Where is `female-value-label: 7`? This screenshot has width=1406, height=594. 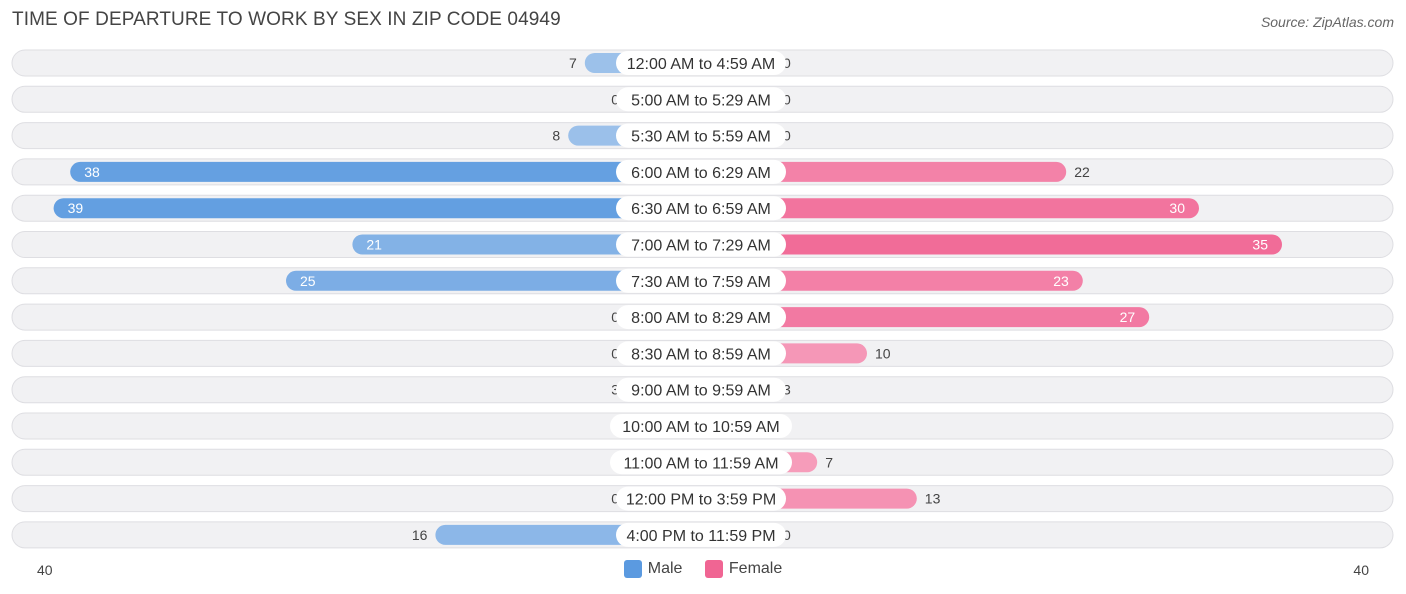 female-value-label: 7 is located at coordinates (829, 462).